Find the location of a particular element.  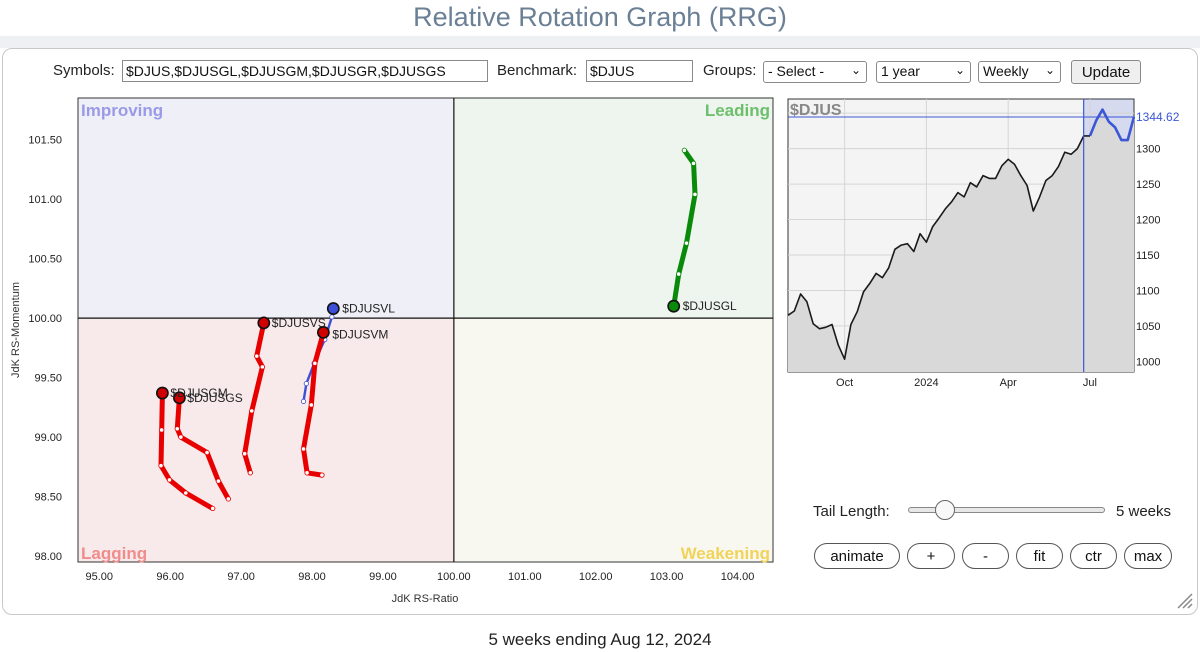

quadrant-label-lagging: Lagging is located at coordinates (114, 553).